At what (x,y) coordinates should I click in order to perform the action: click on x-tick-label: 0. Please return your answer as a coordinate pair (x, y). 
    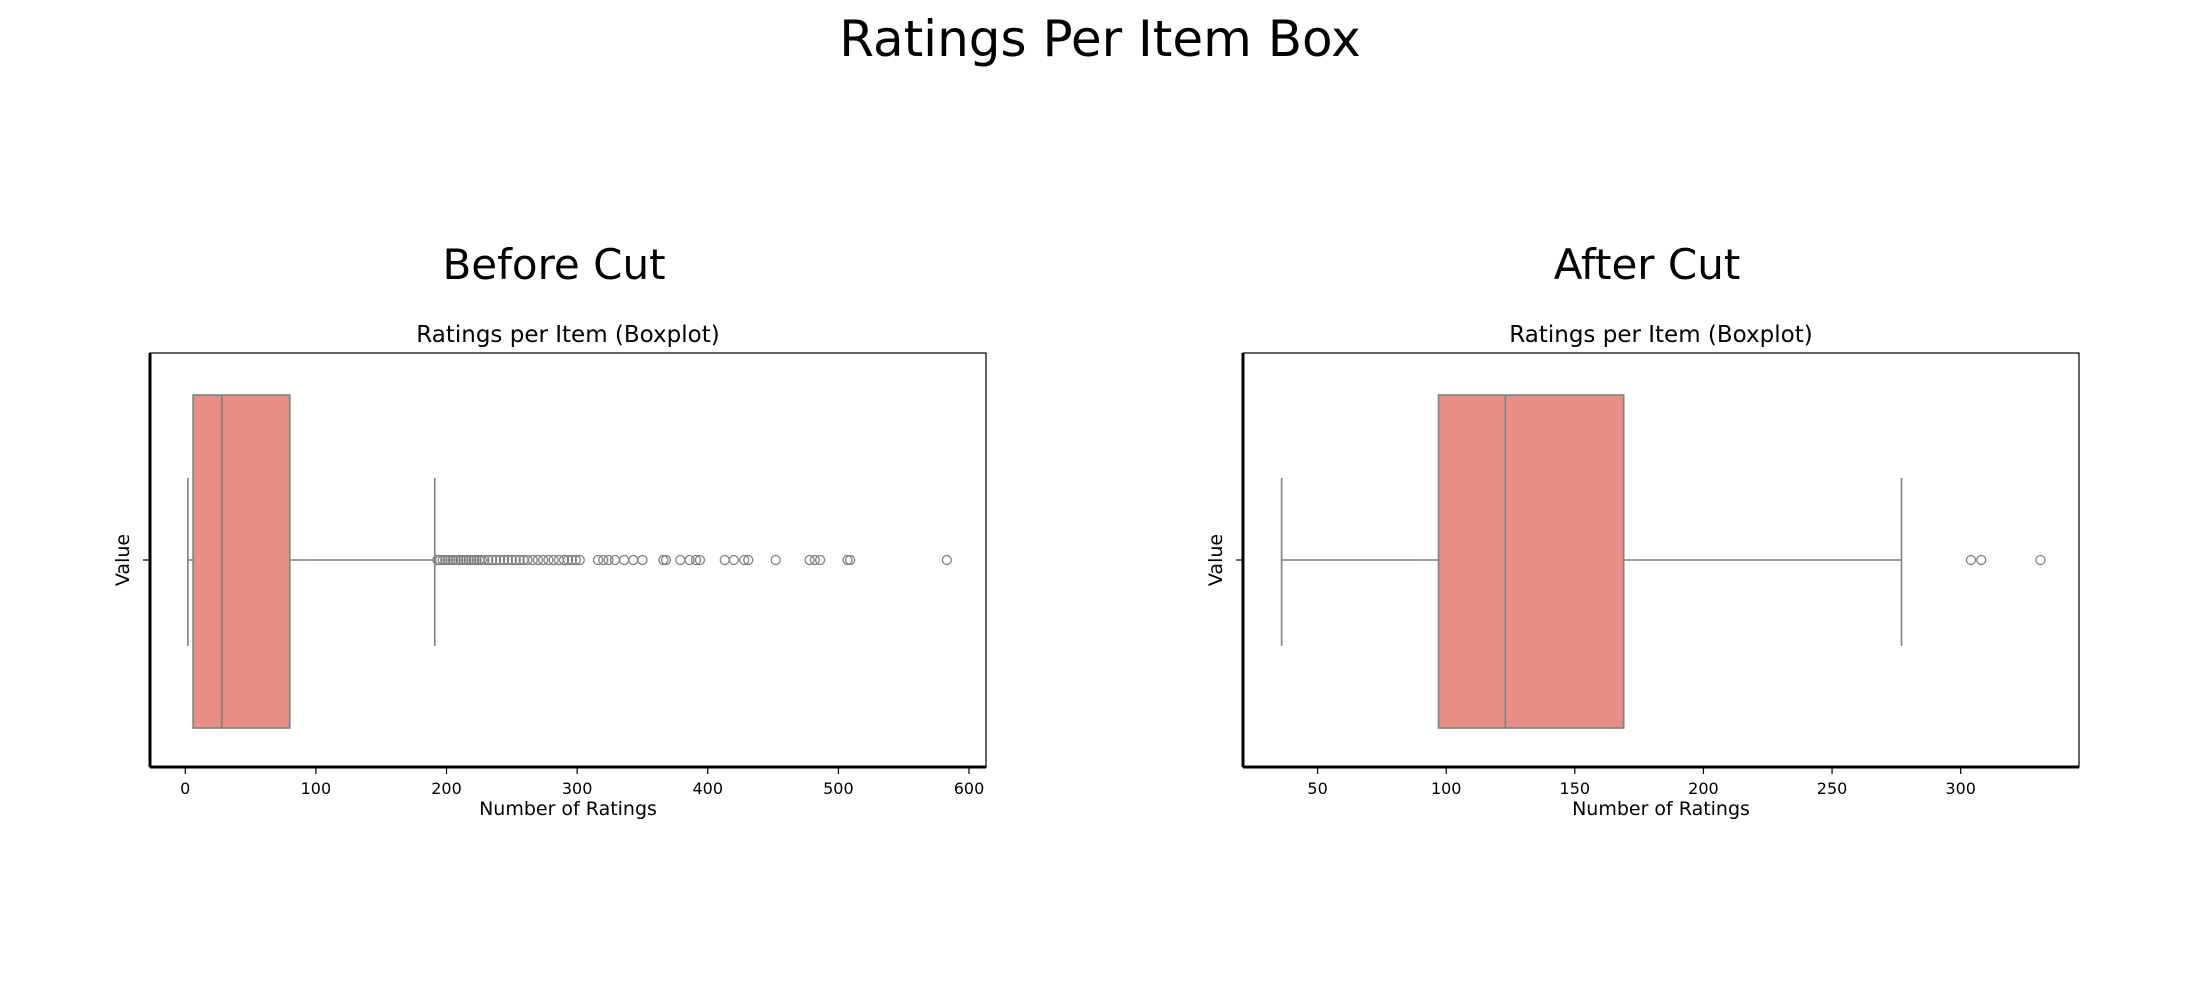
    Looking at the image, I should click on (185, 788).